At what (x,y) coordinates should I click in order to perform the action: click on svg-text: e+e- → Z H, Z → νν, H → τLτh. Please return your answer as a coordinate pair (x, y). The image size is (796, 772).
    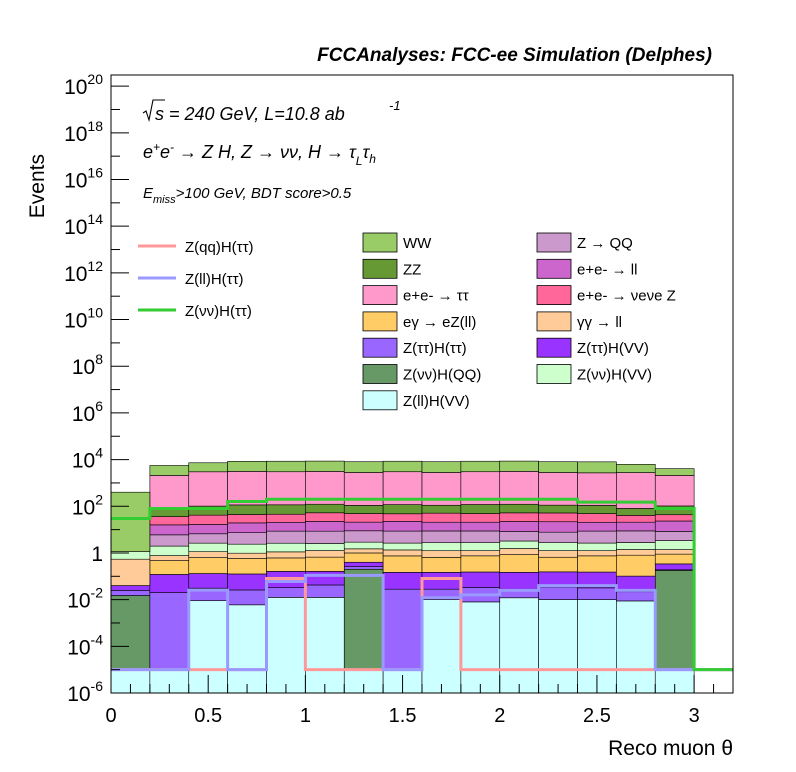
    Looking at the image, I should click on (259, 154).